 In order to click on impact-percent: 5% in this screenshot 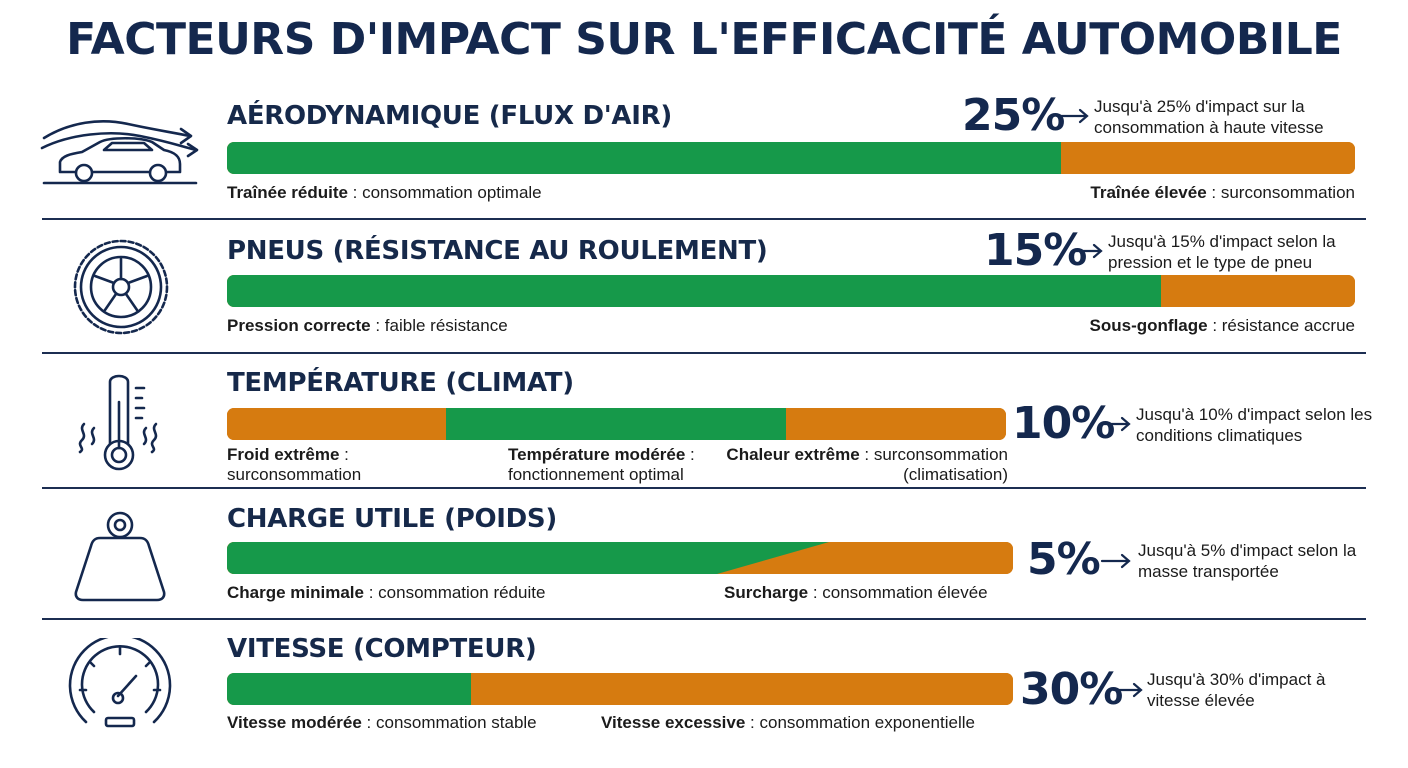, I will do `click(1064, 559)`.